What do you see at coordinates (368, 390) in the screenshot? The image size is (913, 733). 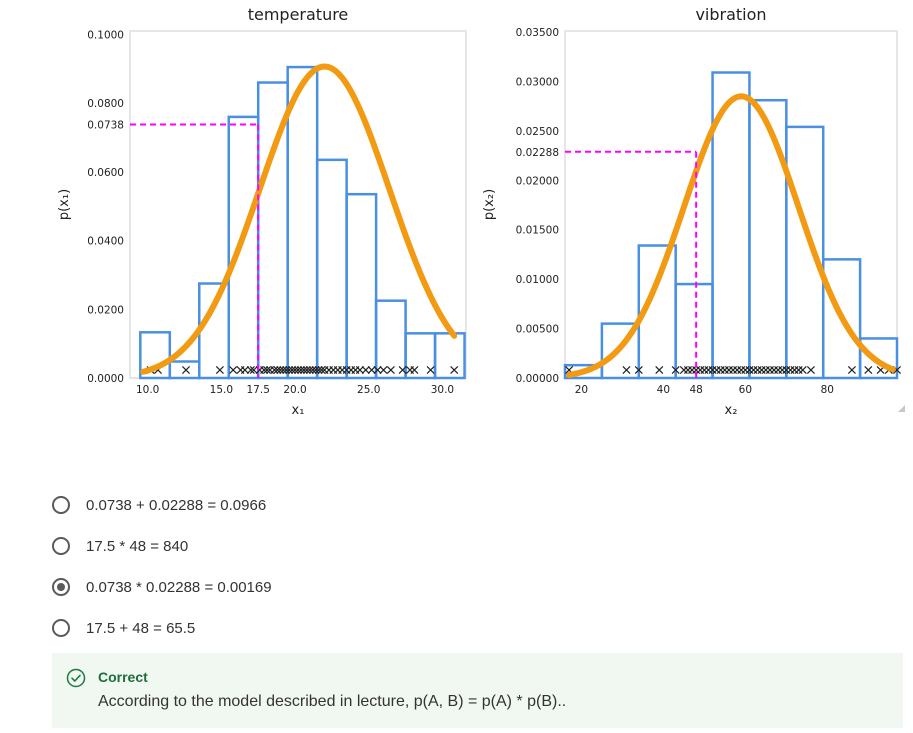 I see `x-tick-label: 25.0` at bounding box center [368, 390].